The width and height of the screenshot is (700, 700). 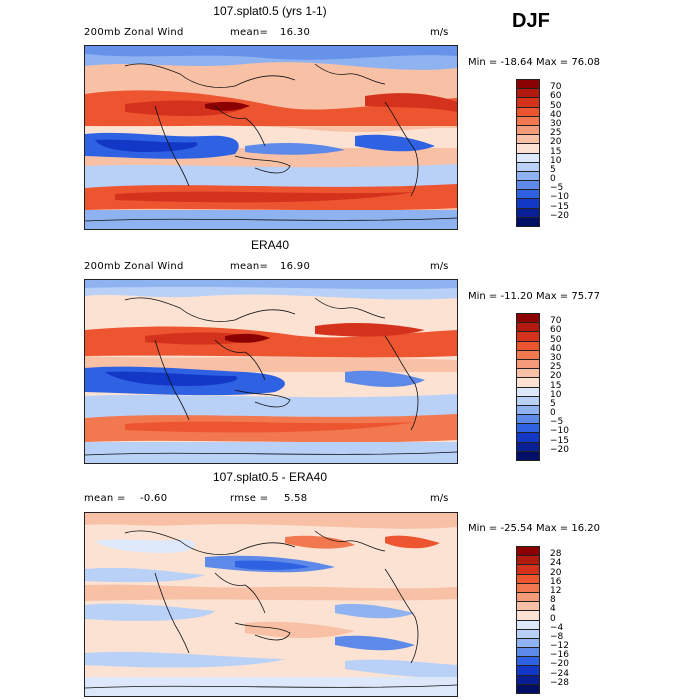 I want to click on panel-3-mean-value: -0.60, so click(x=154, y=498).